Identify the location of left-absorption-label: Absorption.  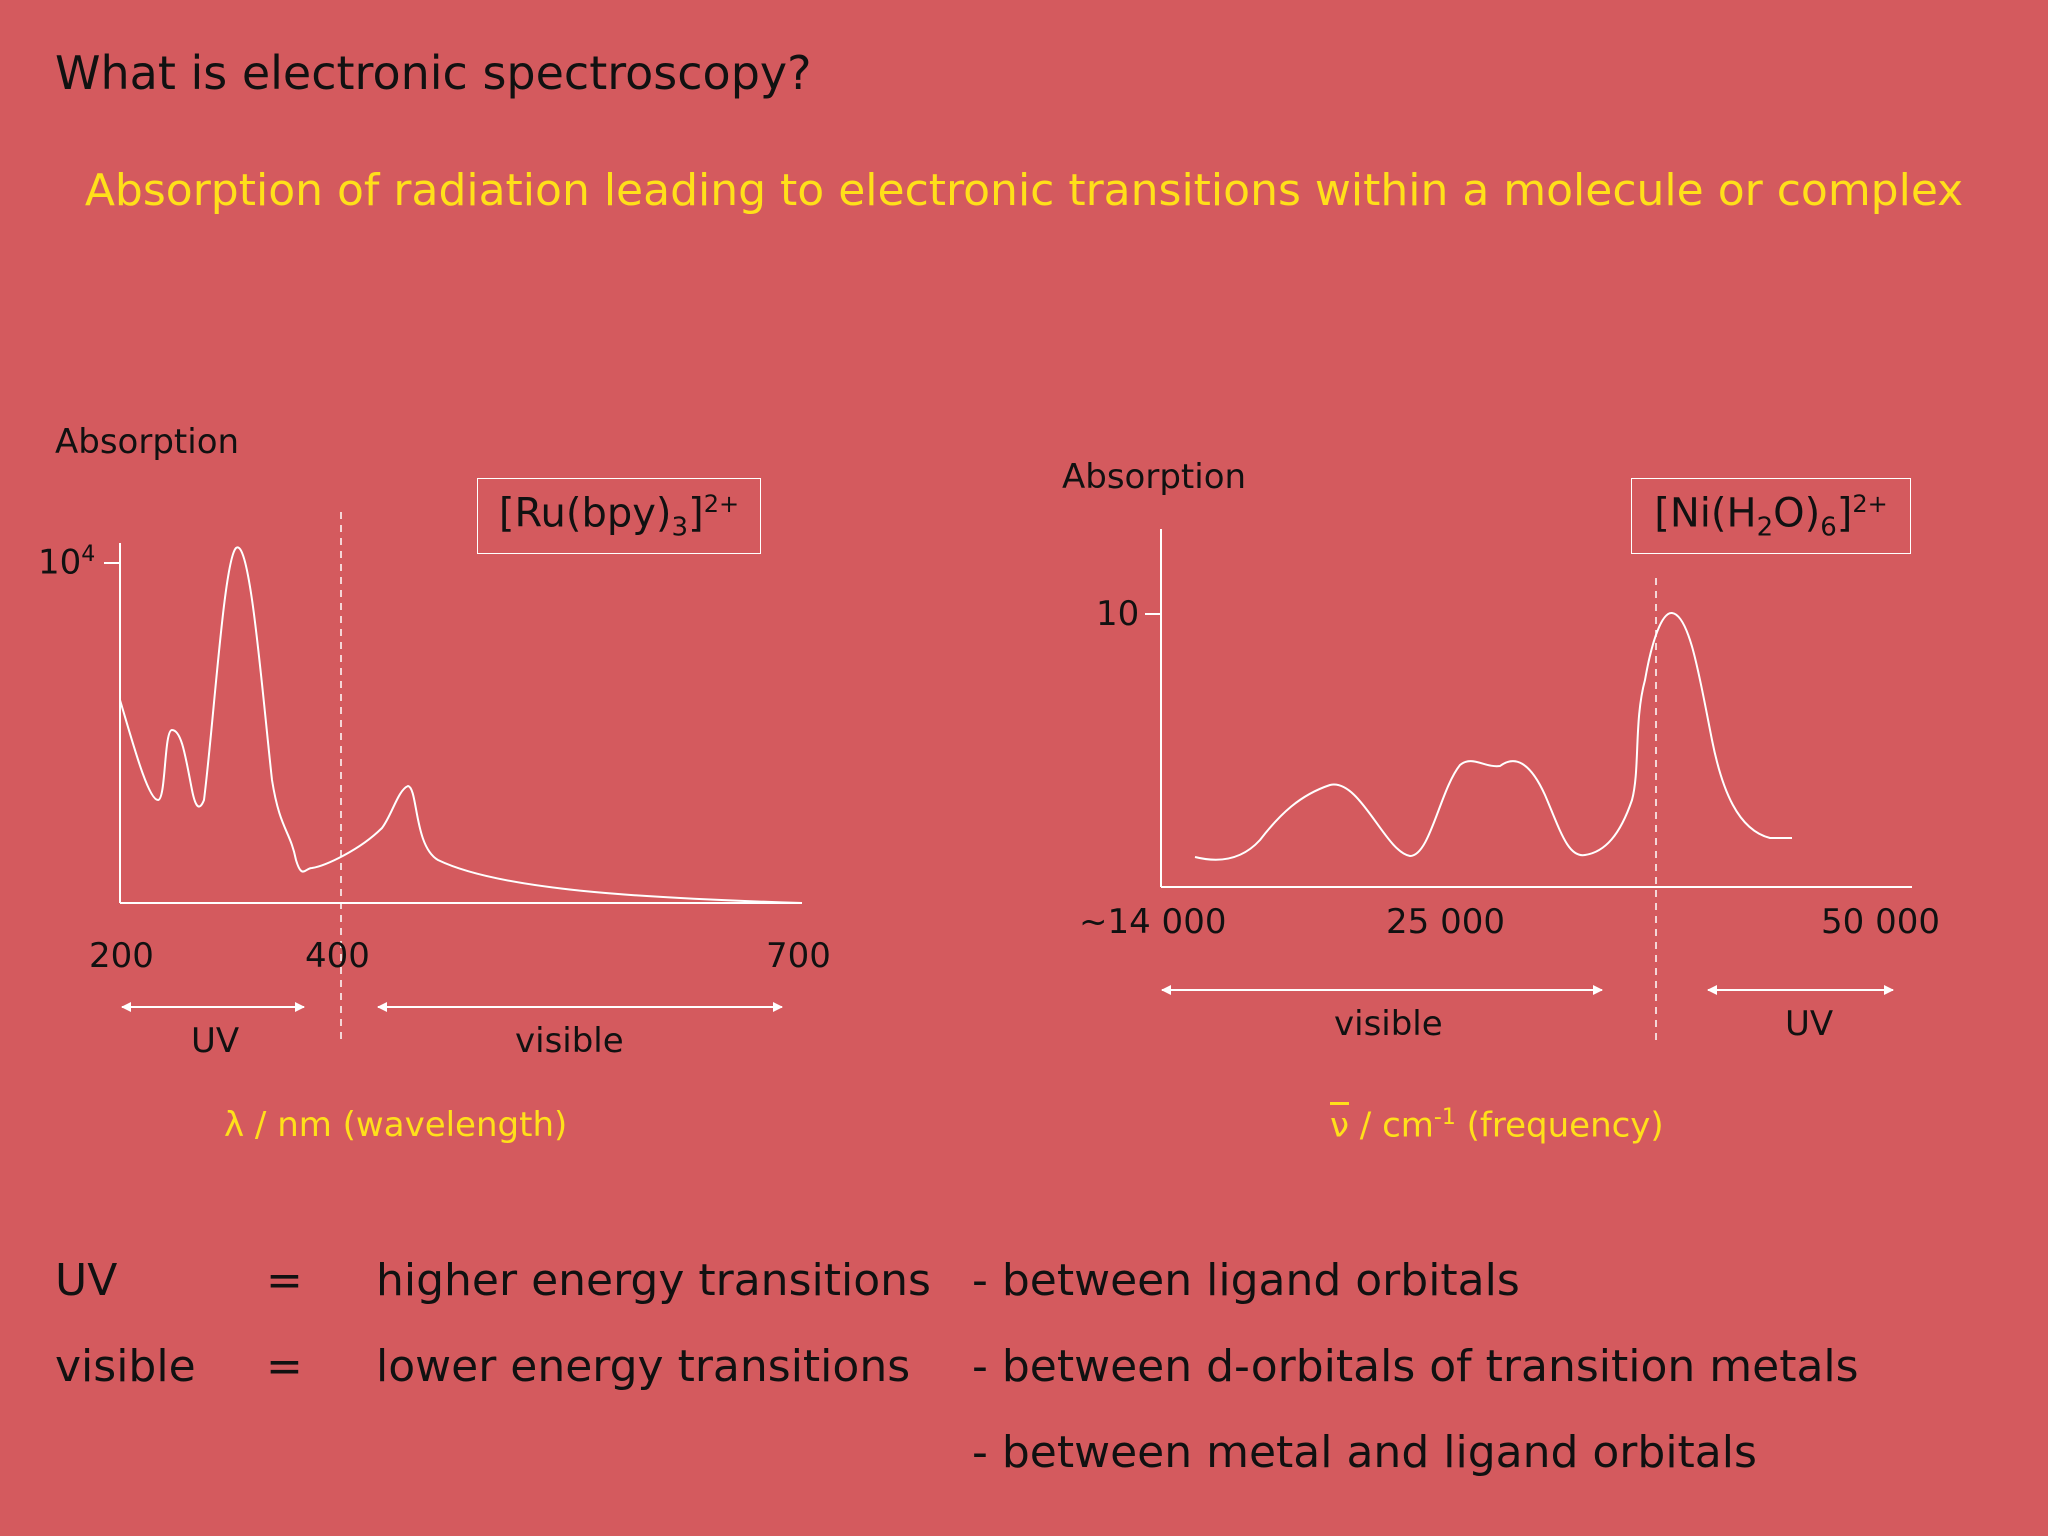
(147, 442).